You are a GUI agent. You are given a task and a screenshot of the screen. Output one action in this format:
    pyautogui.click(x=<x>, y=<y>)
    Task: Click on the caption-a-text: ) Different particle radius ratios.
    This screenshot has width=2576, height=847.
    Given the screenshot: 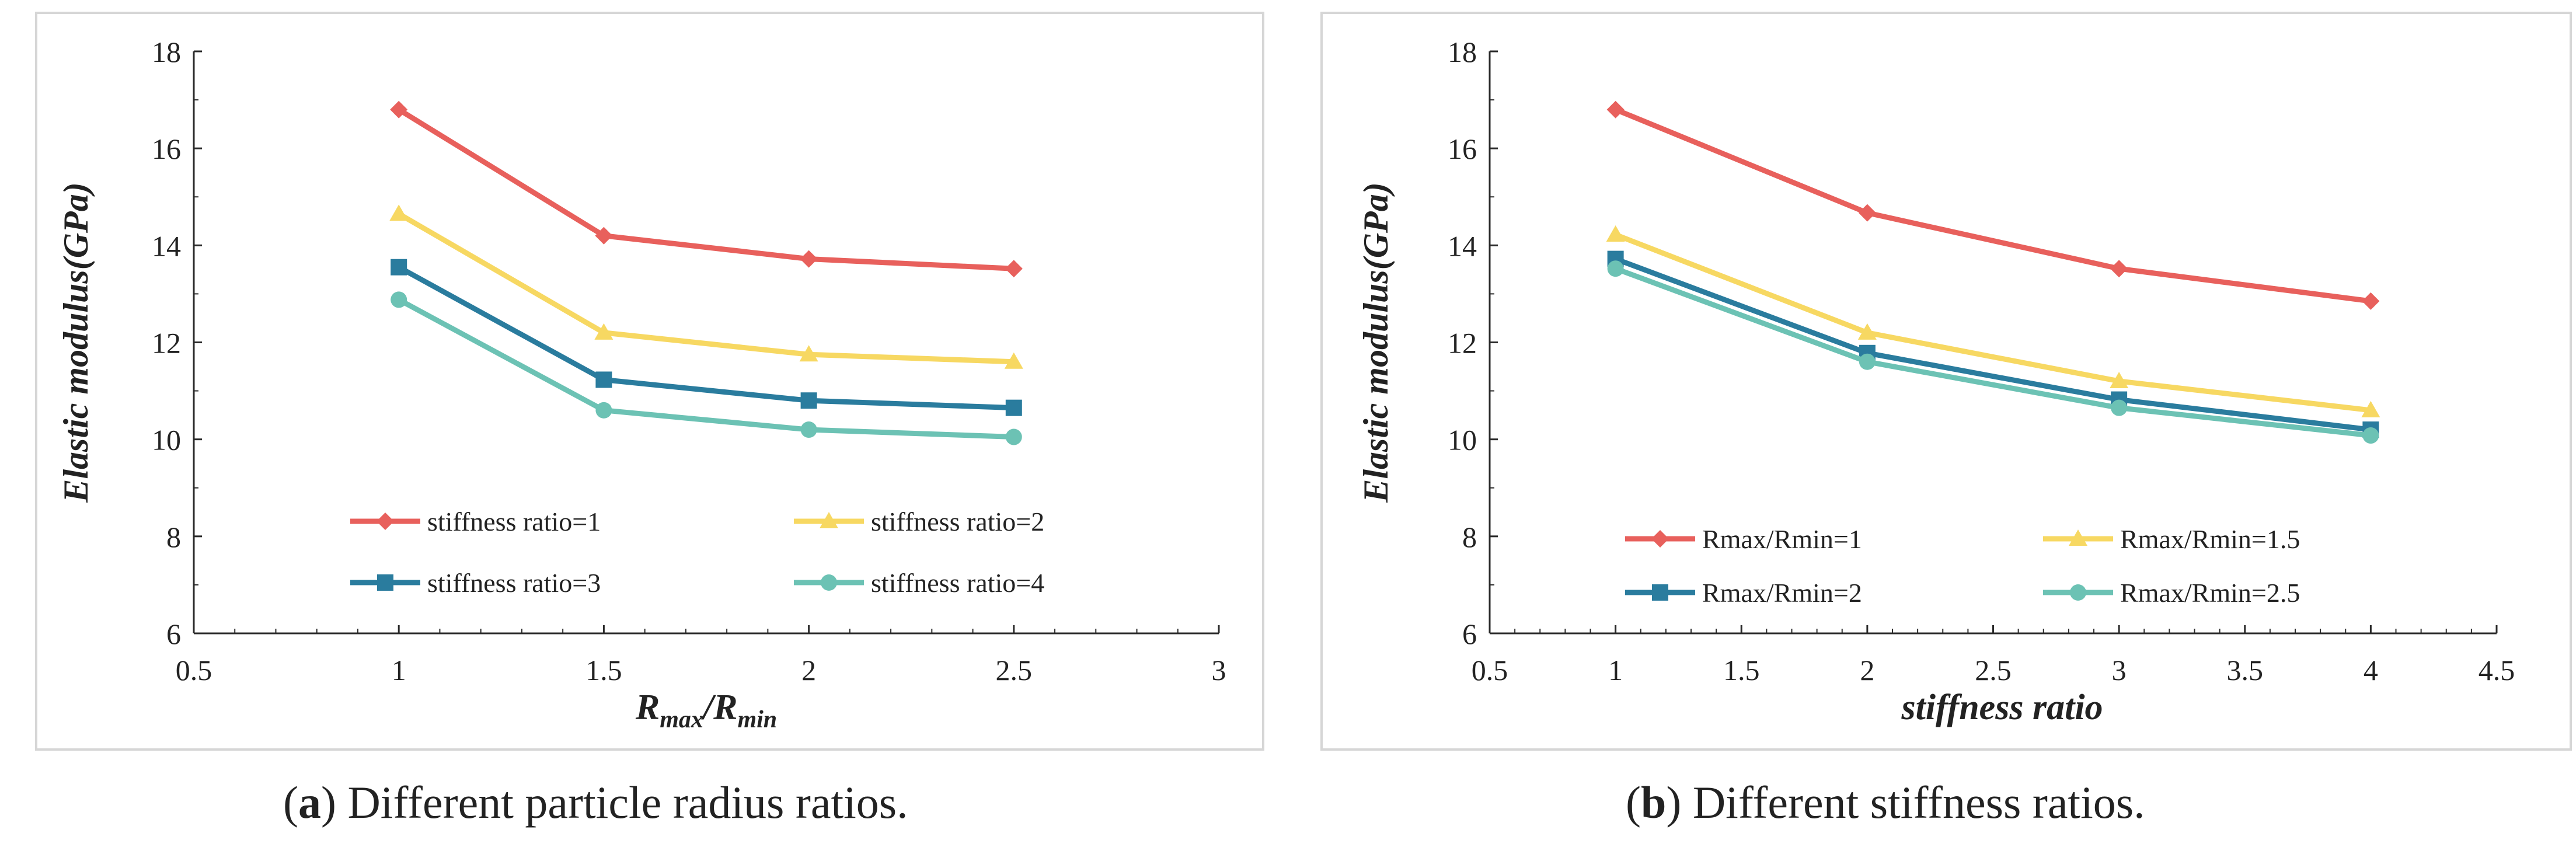 What is the action you would take?
    pyautogui.click(x=614, y=802)
    